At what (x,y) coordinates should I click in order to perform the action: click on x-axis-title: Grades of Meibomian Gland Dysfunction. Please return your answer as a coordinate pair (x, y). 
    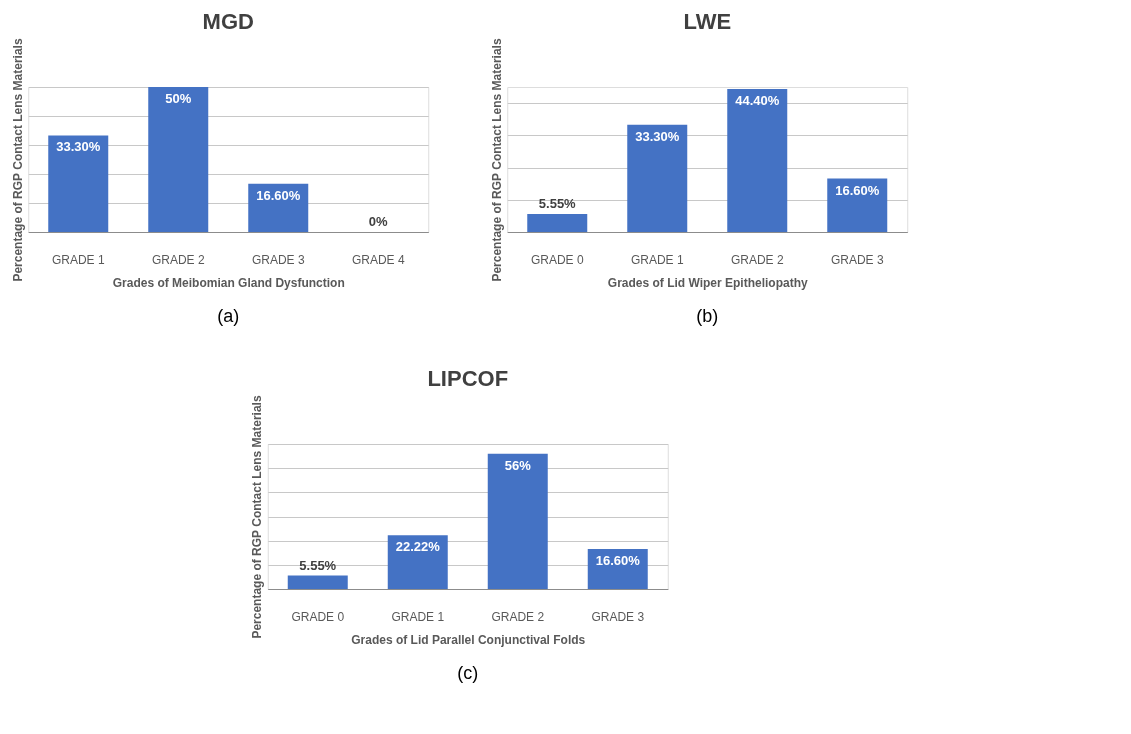
    Looking at the image, I should click on (228, 282).